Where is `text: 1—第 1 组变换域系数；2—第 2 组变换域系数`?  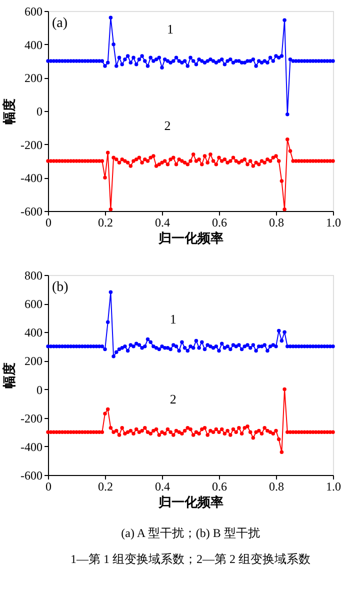 text: 1—第 1 组变换域系数；2—第 2 组变换域系数 is located at coordinates (190, 559).